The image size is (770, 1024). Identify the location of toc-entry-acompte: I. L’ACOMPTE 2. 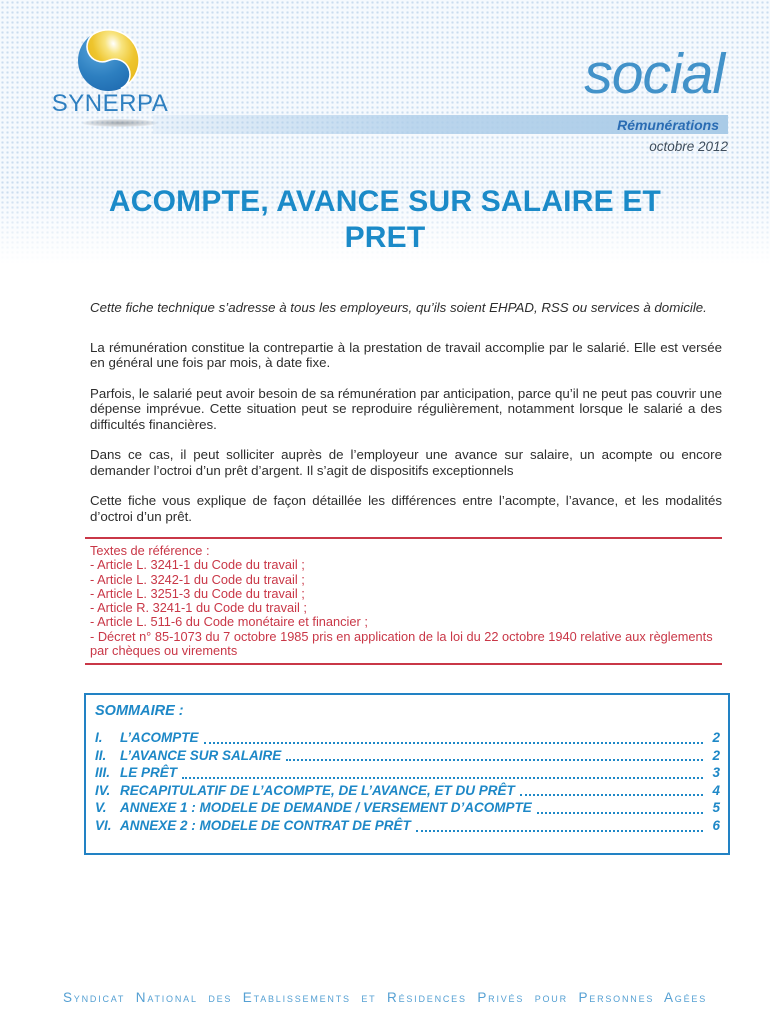
(407, 739).